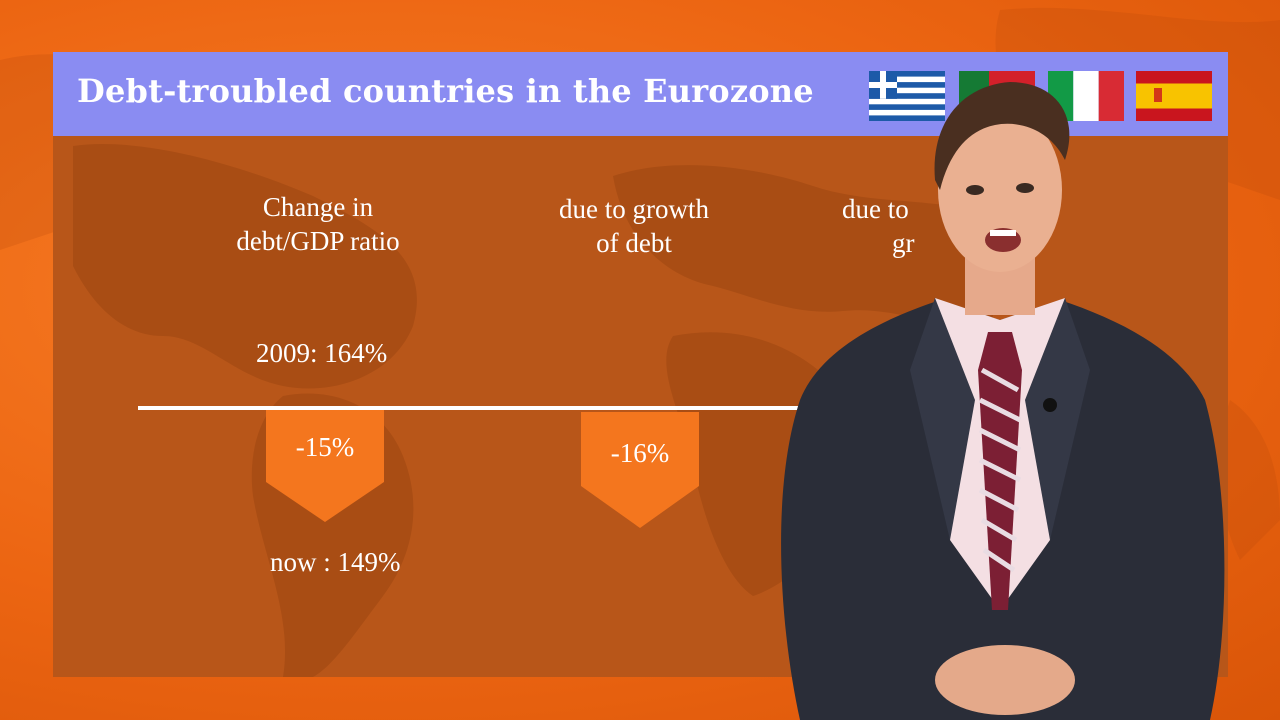 Image resolution: width=1280 pixels, height=720 pixels. What do you see at coordinates (318, 224) in the screenshot?
I see `column-heading-change: Change in debt/GDP ratio` at bounding box center [318, 224].